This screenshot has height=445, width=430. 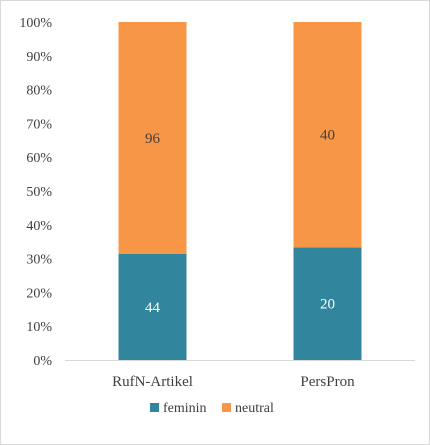 What do you see at coordinates (152, 382) in the screenshot?
I see `category-label: RufN-Artikel` at bounding box center [152, 382].